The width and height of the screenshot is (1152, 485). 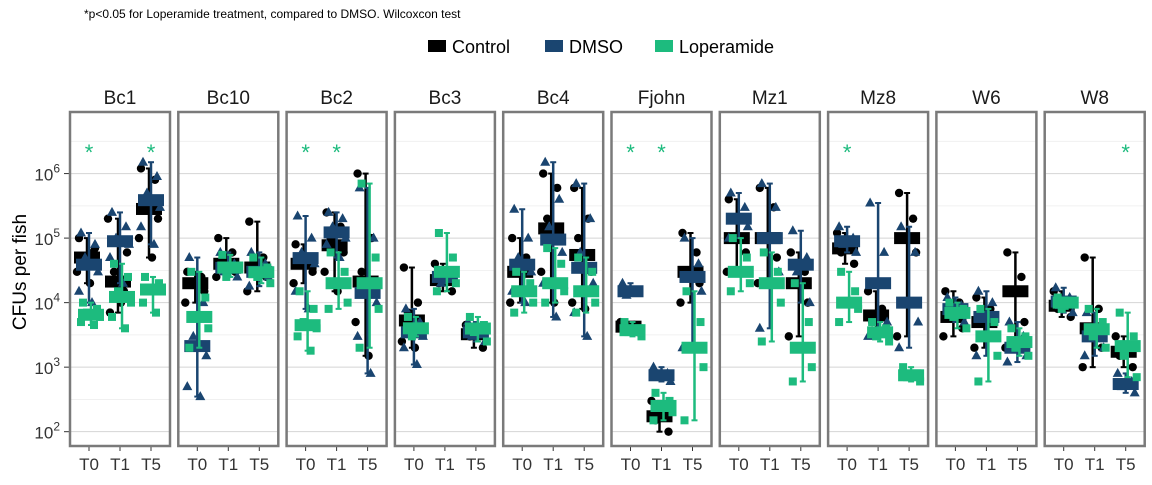 I want to click on y-tick-exponent: 2, so click(x=56, y=427).